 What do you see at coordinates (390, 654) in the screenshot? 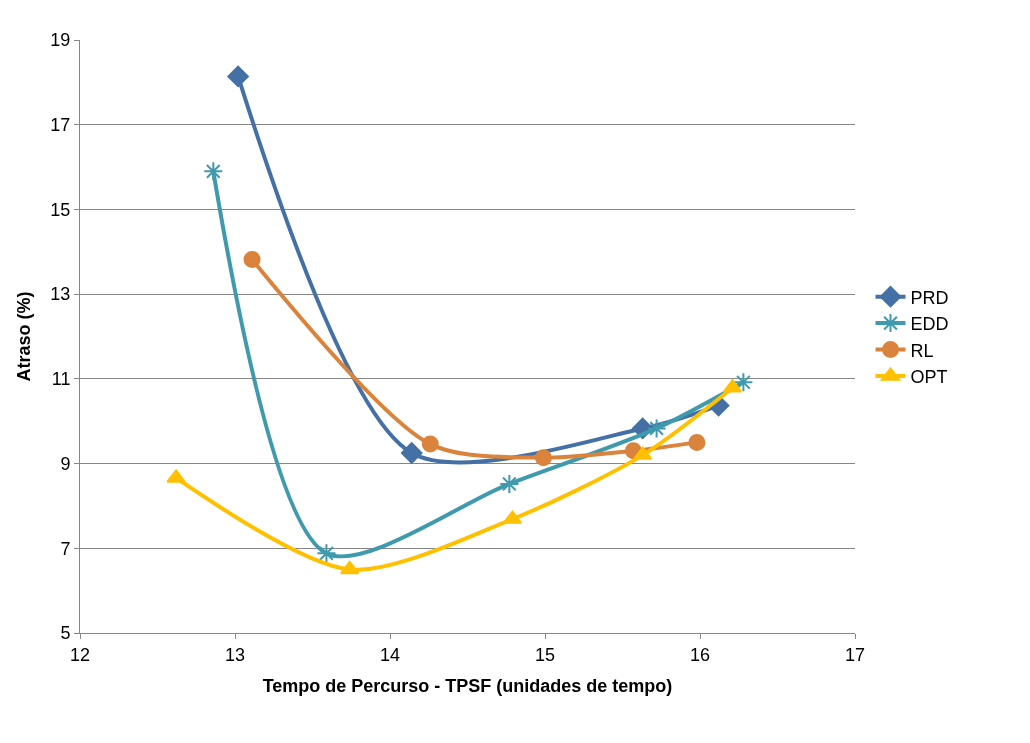
I see `x-tick-label: 14` at bounding box center [390, 654].